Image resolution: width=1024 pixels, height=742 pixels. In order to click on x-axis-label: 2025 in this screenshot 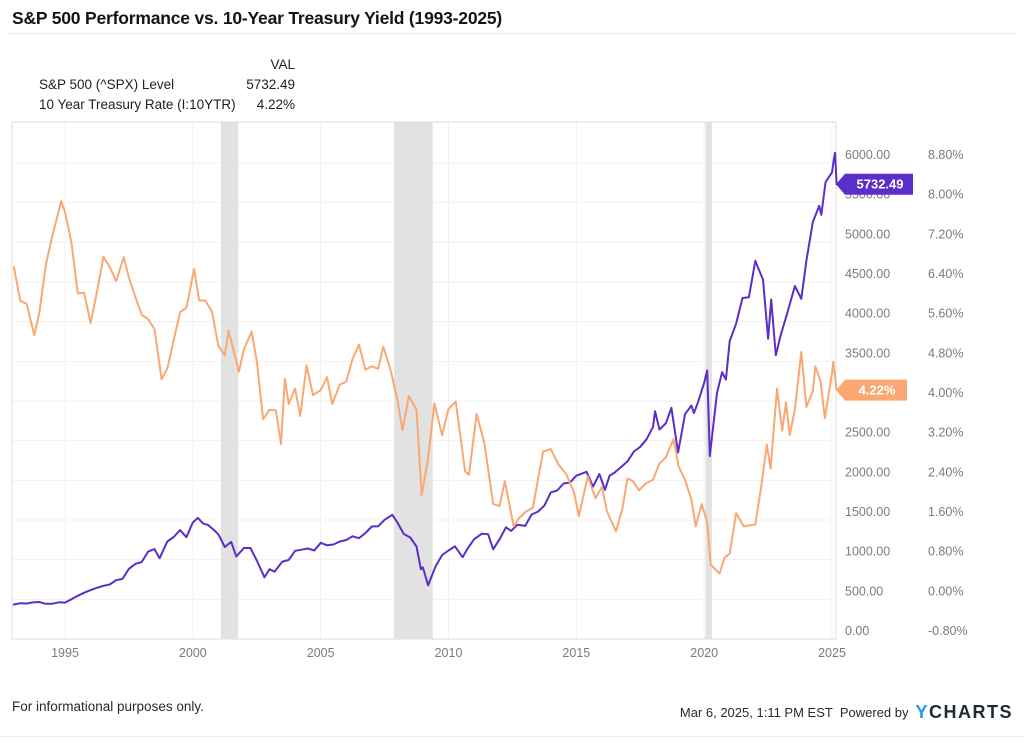, I will do `click(832, 653)`.